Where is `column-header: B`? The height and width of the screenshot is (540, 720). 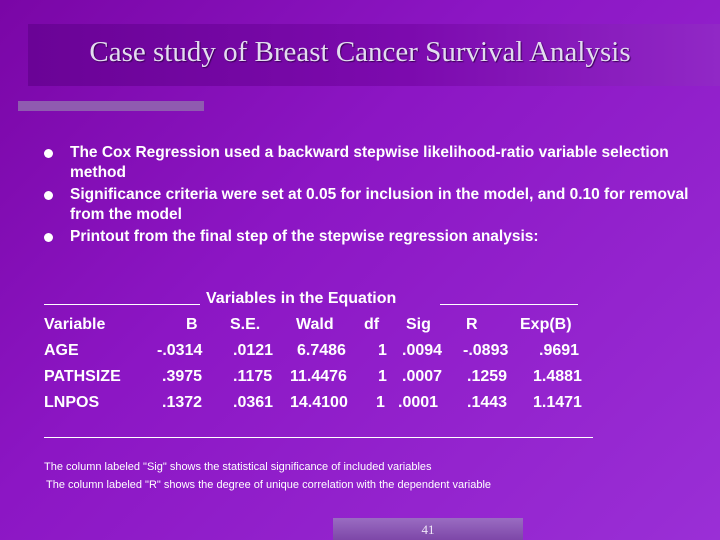 column-header: B is located at coordinates (192, 324).